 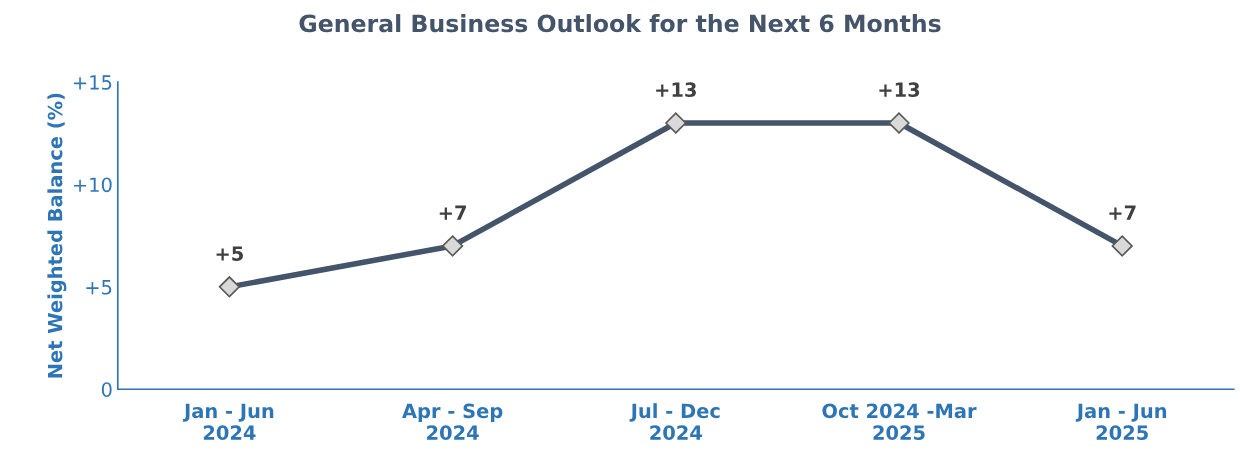 What do you see at coordinates (106, 389) in the screenshot?
I see `y-tick-label: 0` at bounding box center [106, 389].